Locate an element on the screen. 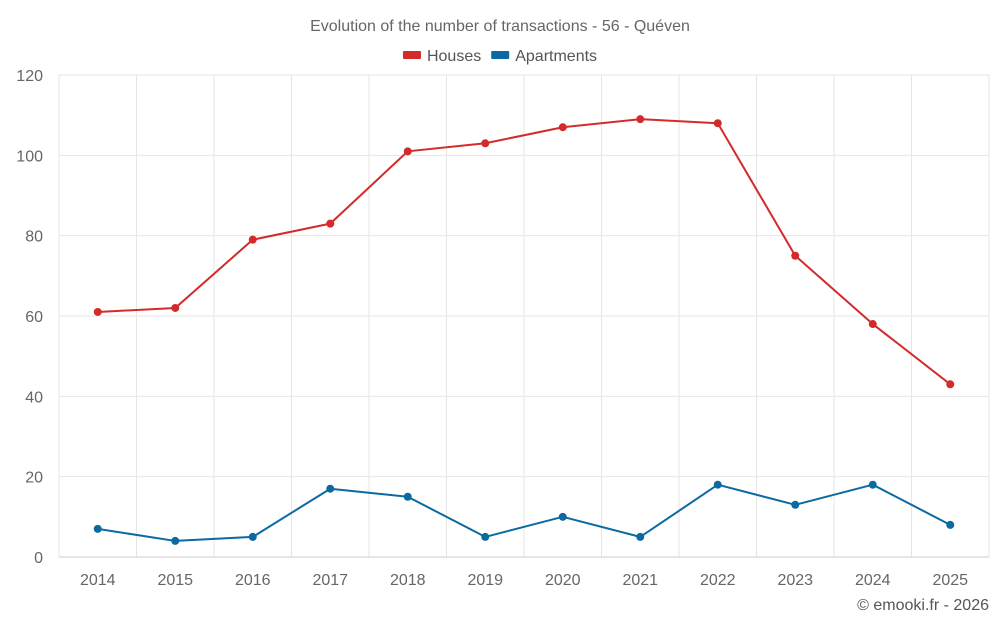 Image resolution: width=1000 pixels, height=625 pixels. y-axis-ticks: 0 20 40 60 80 100 120 is located at coordinates (29, 317).